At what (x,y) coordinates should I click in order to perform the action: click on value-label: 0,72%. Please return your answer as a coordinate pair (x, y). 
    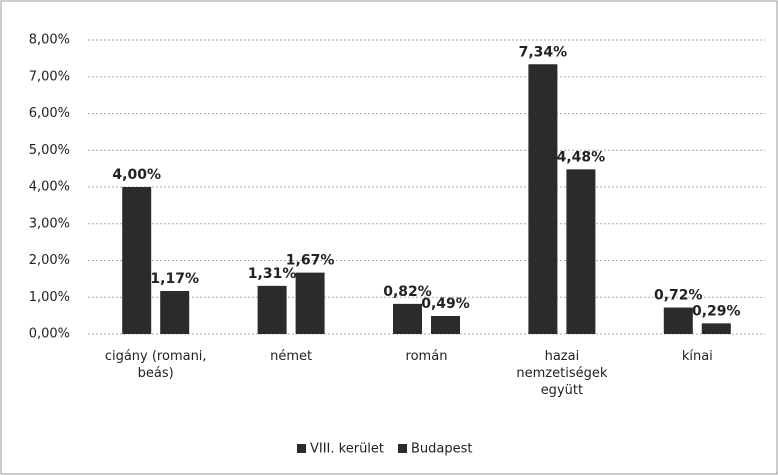
    Looking at the image, I should click on (678, 296).